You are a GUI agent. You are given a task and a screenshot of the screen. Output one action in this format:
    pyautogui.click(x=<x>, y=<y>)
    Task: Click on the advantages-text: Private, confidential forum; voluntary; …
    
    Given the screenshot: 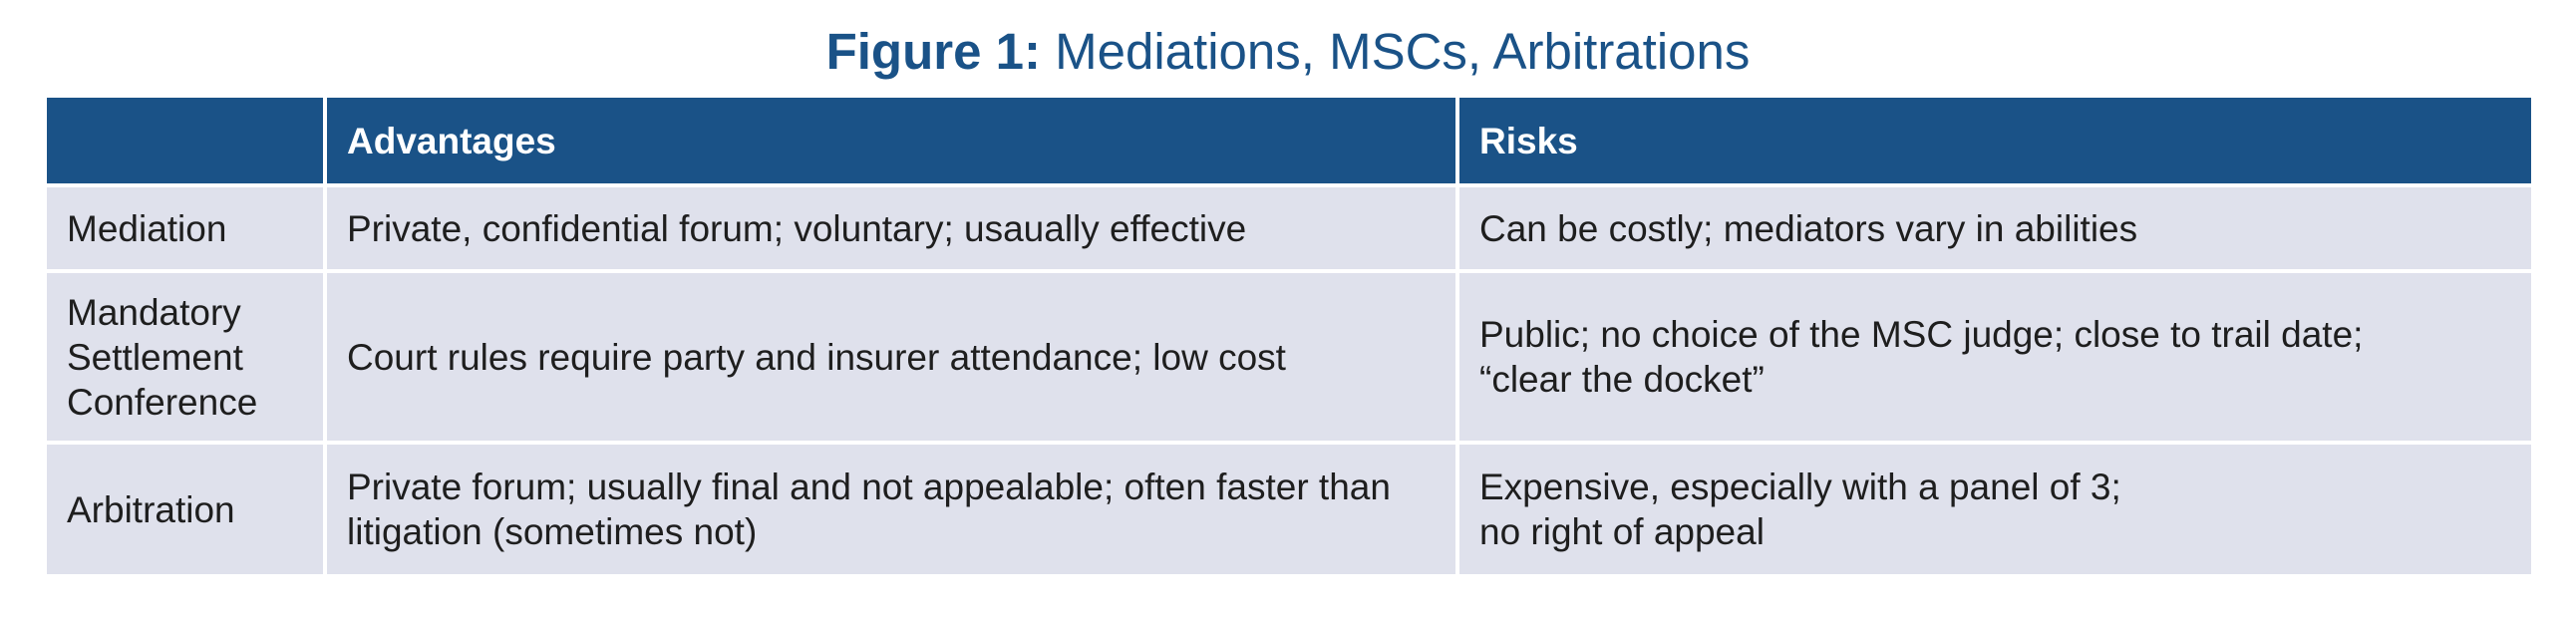 What is the action you would take?
    pyautogui.click(x=797, y=228)
    